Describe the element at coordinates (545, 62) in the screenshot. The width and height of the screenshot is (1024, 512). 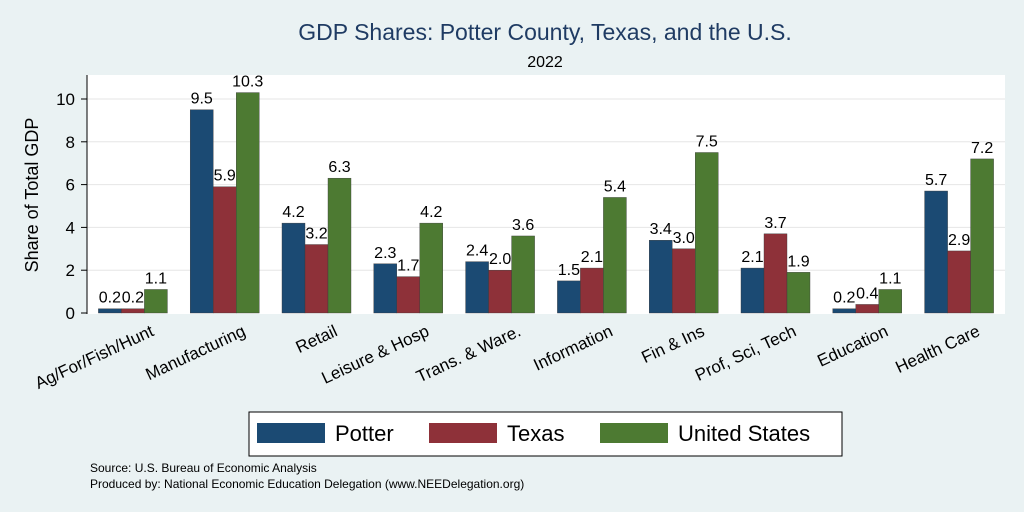
I see `chart-subtitle: 2022` at that location.